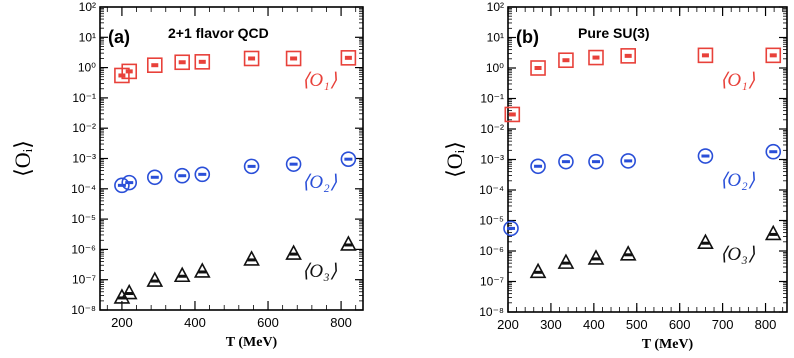 This screenshot has height=358, width=794. Describe the element at coordinates (491, 251) in the screenshot. I see `y-tick-label: 10⁻⁶` at that location.